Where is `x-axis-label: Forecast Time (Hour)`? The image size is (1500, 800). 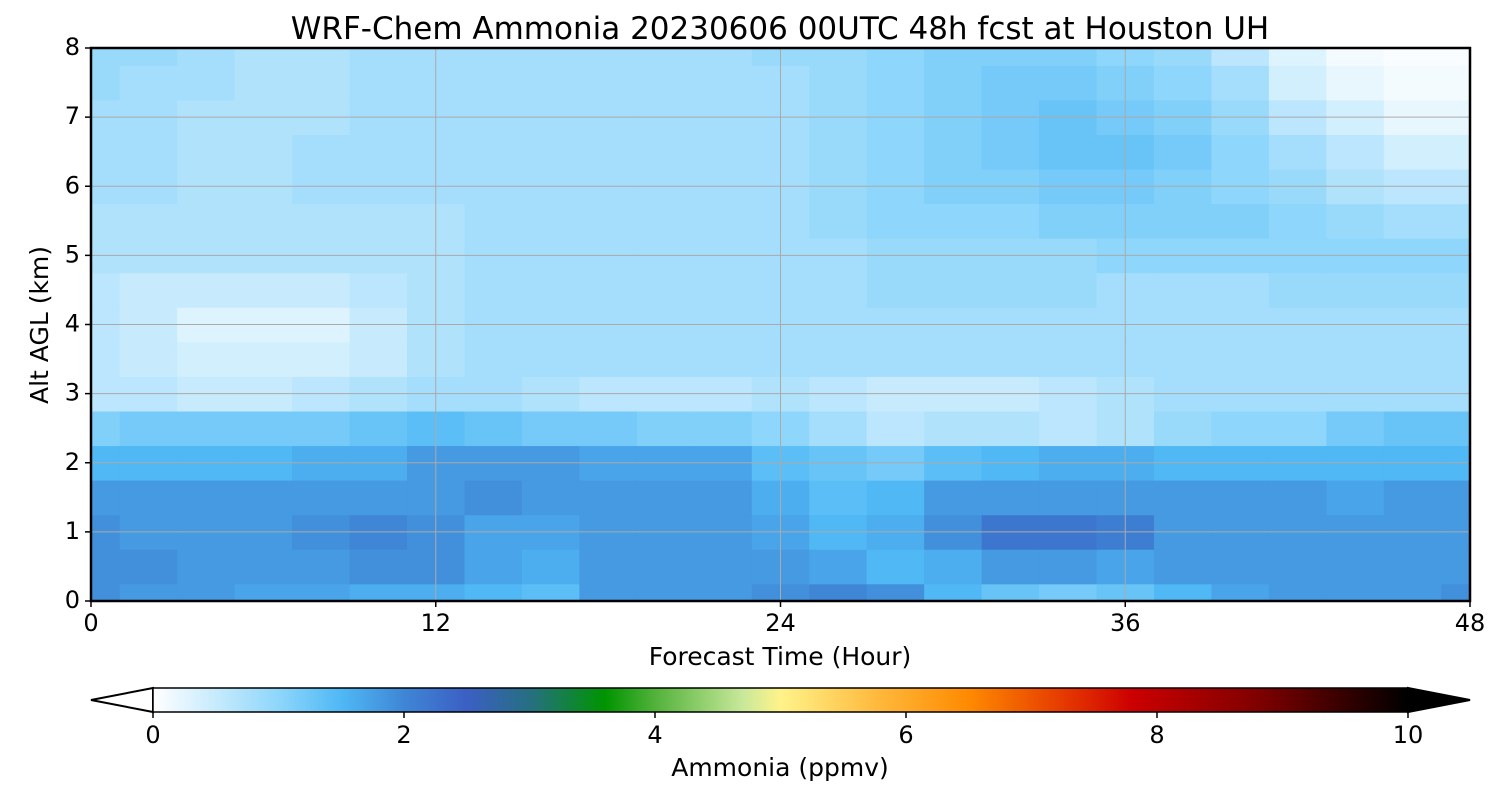 x-axis-label: Forecast Time (Hour) is located at coordinates (780, 656).